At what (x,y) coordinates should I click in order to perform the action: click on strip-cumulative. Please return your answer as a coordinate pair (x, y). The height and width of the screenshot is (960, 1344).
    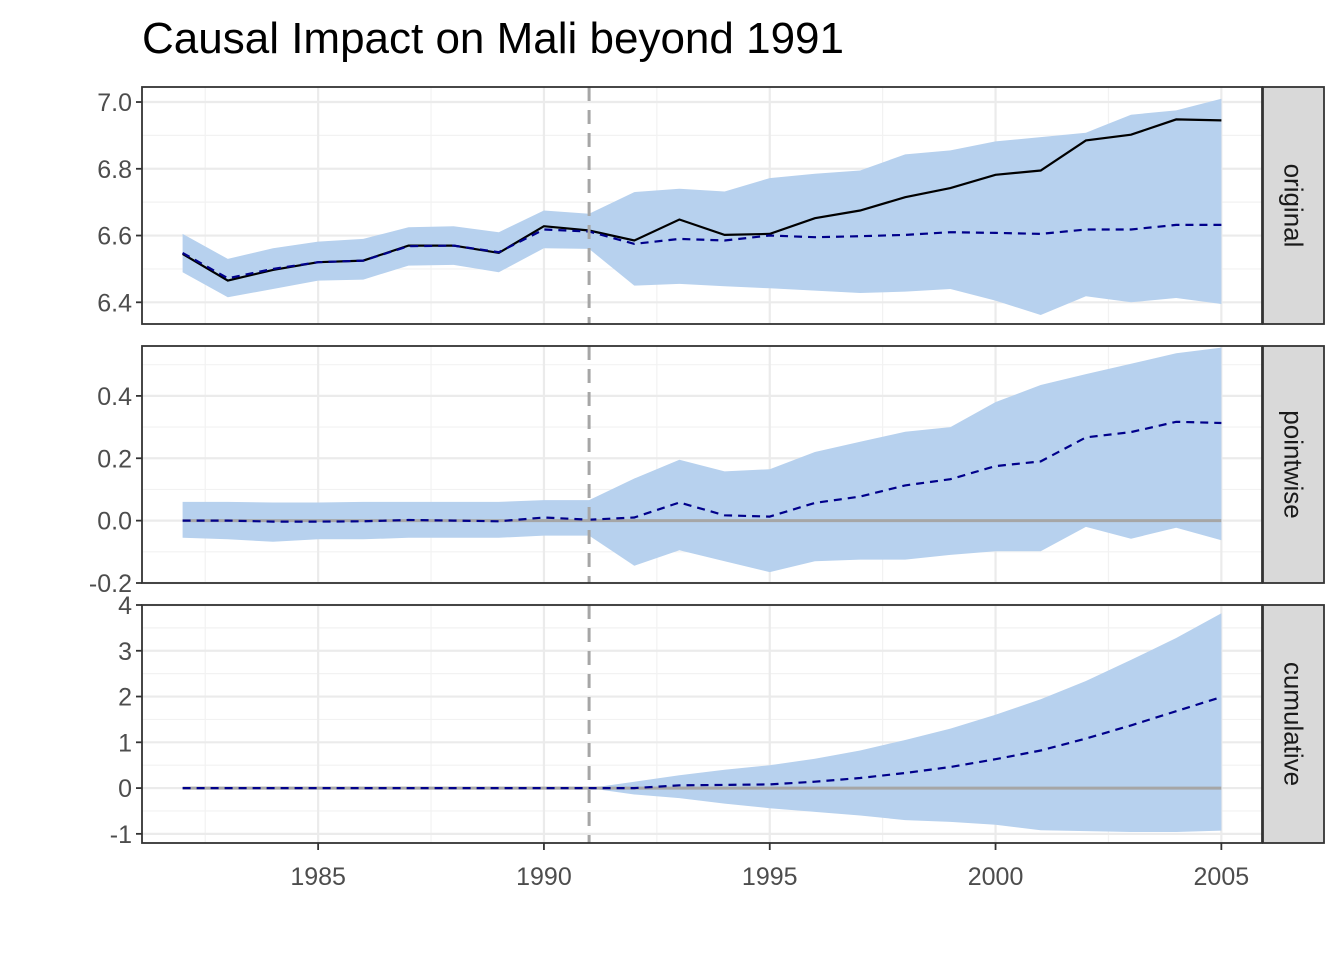
    Looking at the image, I should click on (1293, 724).